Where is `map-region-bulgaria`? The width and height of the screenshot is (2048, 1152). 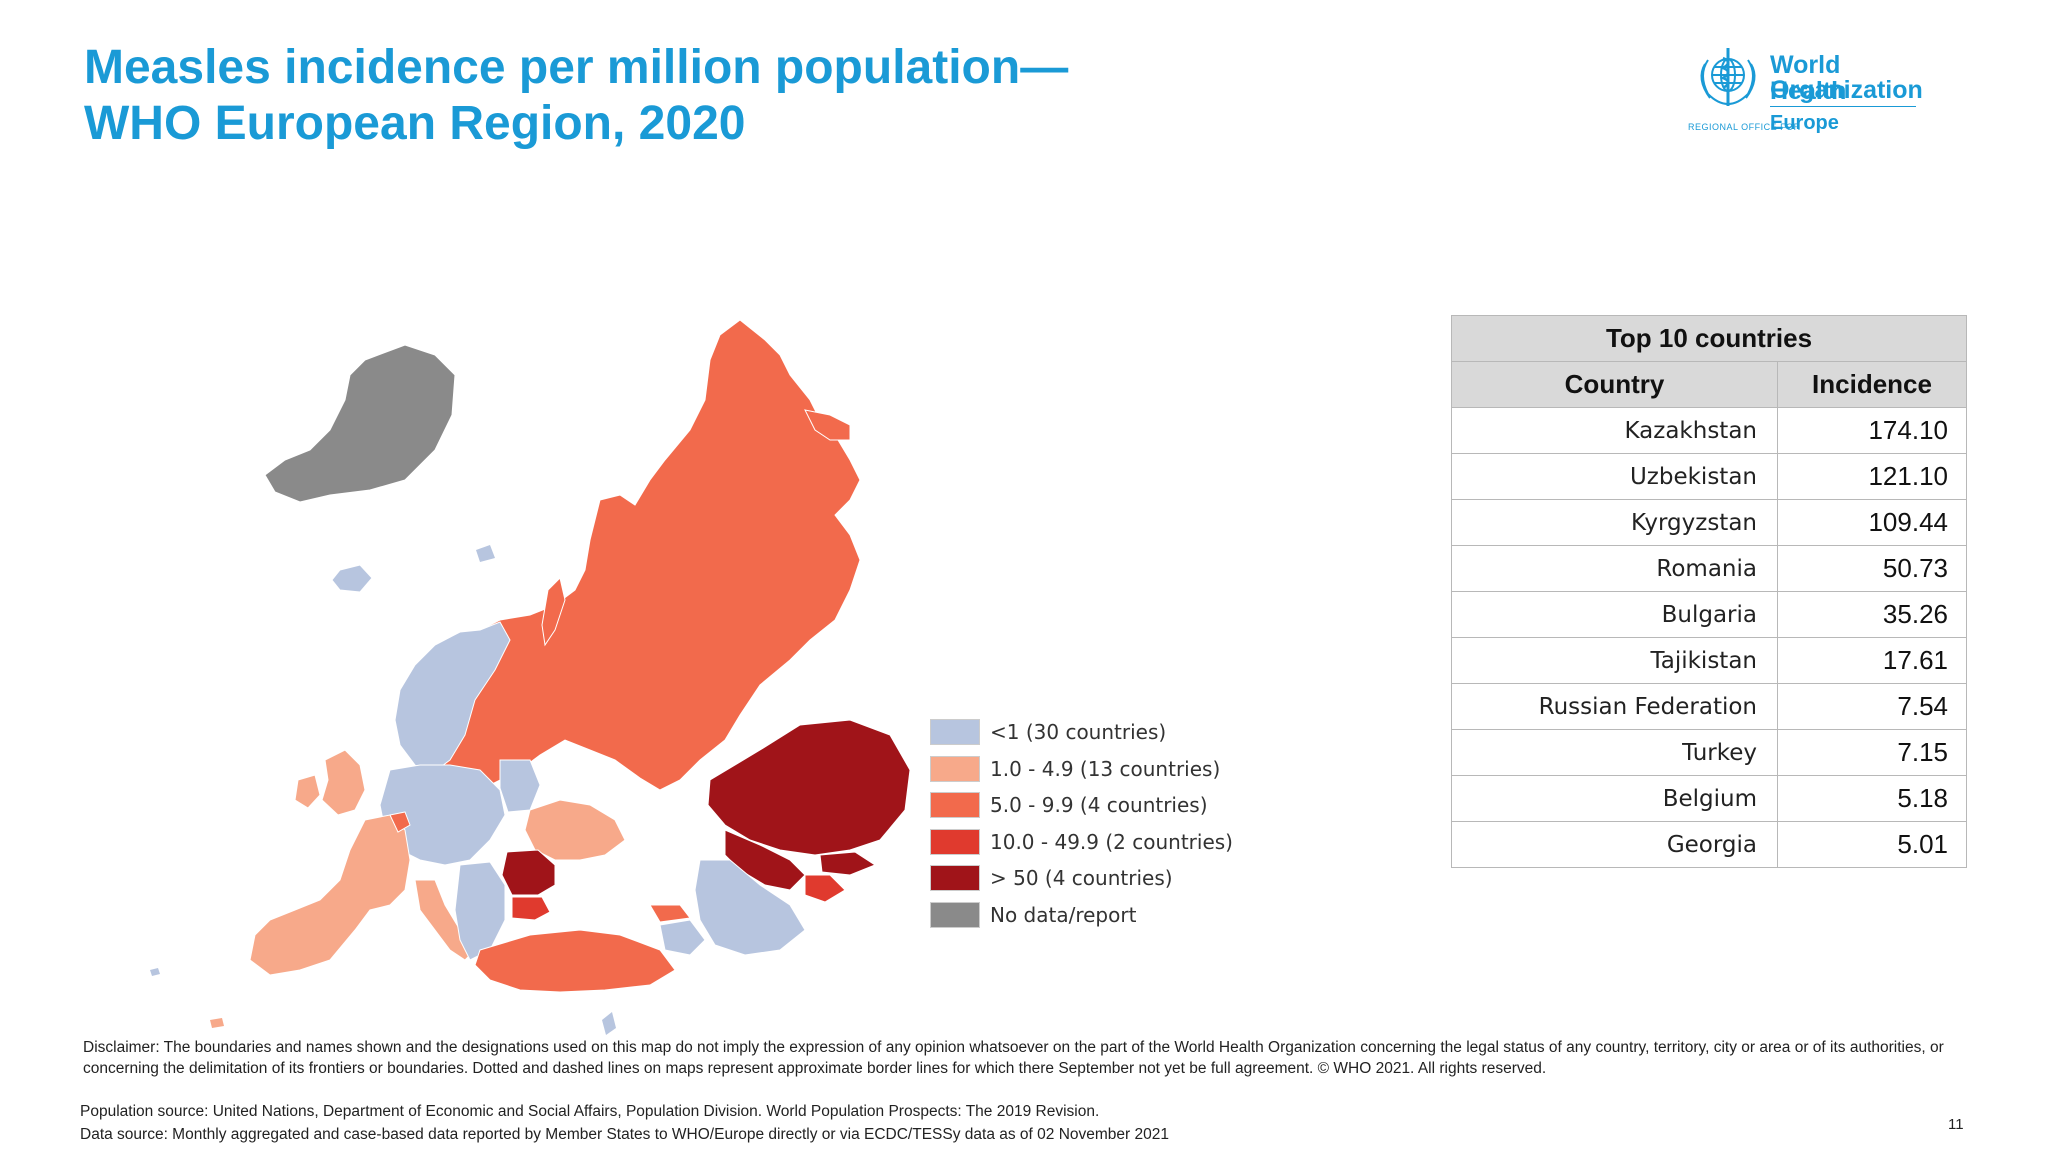 map-region-bulgaria is located at coordinates (531, 908).